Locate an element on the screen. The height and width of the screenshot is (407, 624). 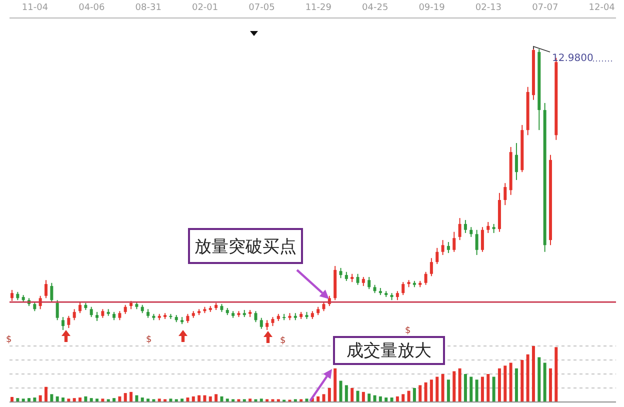
annotation: 12.9800 is located at coordinates (573, 59).